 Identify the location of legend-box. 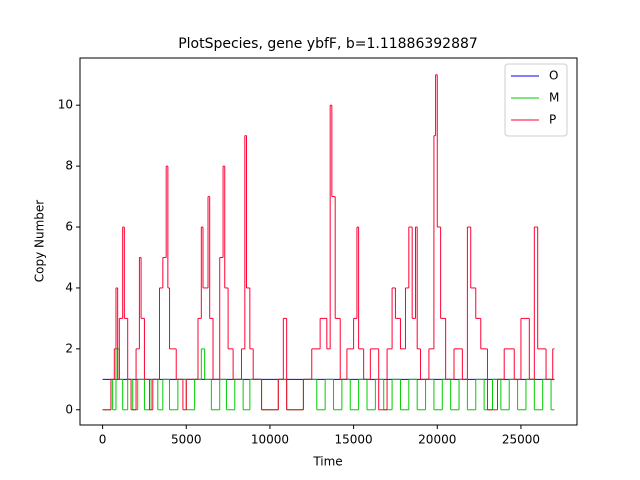
(536, 100).